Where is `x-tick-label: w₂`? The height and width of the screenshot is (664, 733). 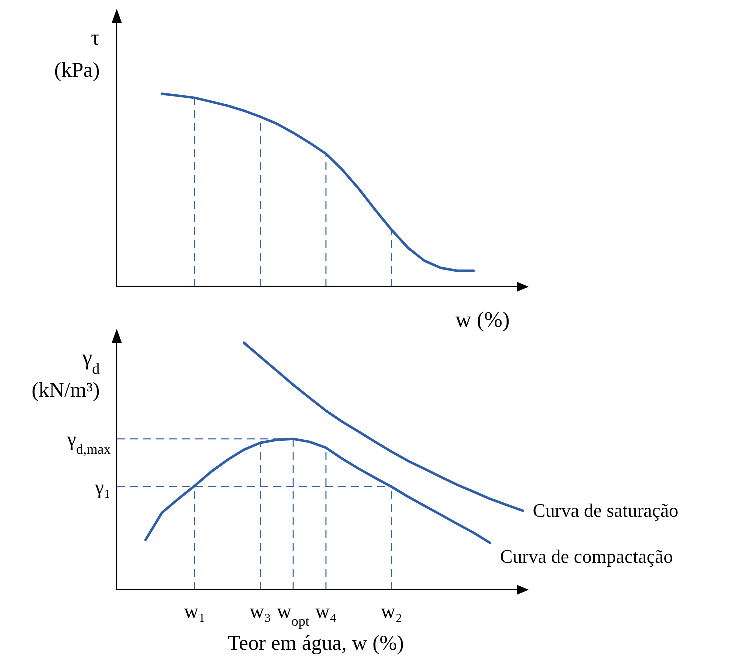
x-tick-label: w₂ is located at coordinates (392, 612).